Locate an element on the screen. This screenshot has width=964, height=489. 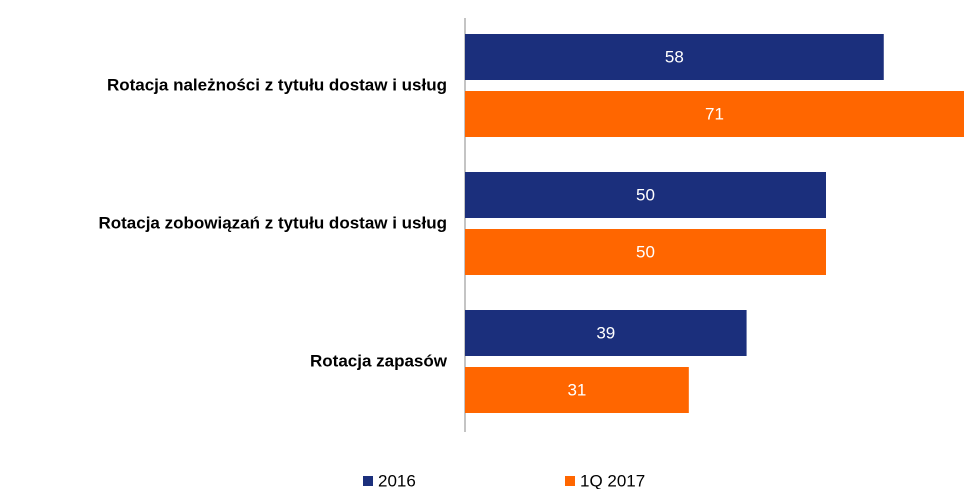
value-label: 31 is located at coordinates (576, 389).